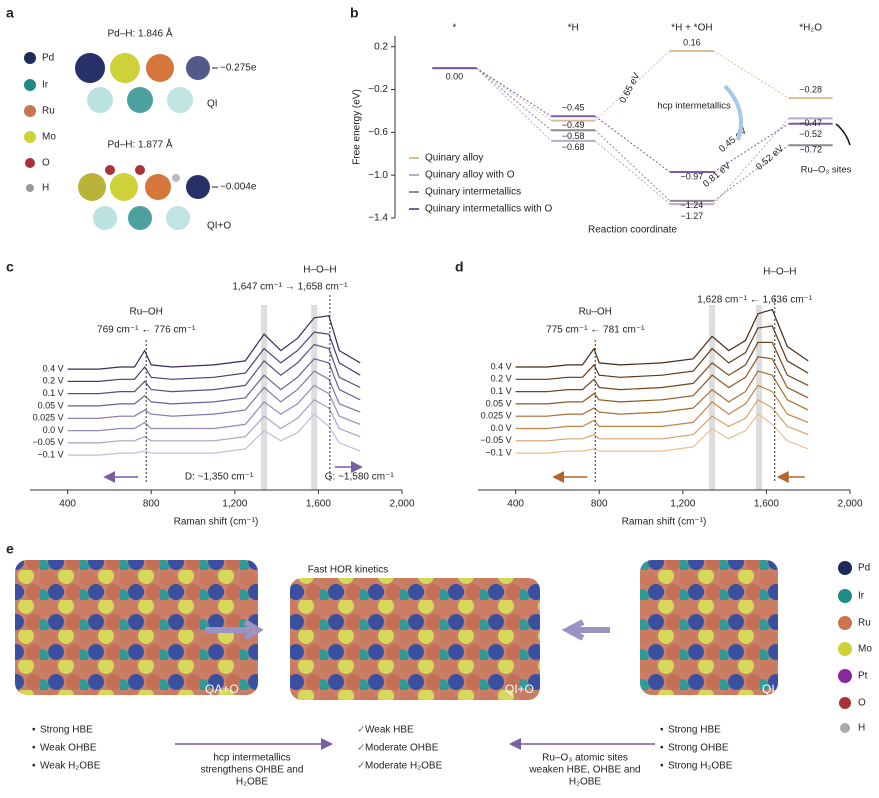  Describe the element at coordinates (454, 158) in the screenshot. I see `legend-label: Quinary alloy` at that location.